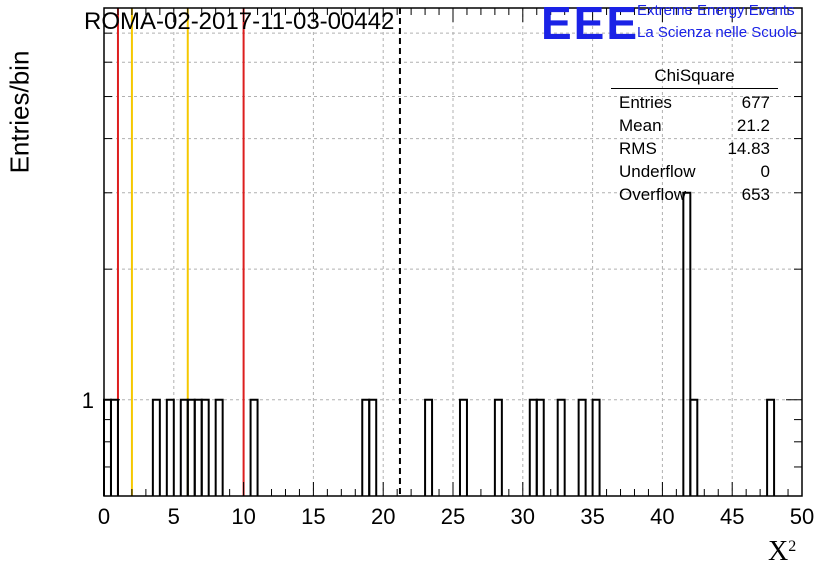  Describe the element at coordinates (592, 516) in the screenshot. I see `x-tick-label: 35` at that location.